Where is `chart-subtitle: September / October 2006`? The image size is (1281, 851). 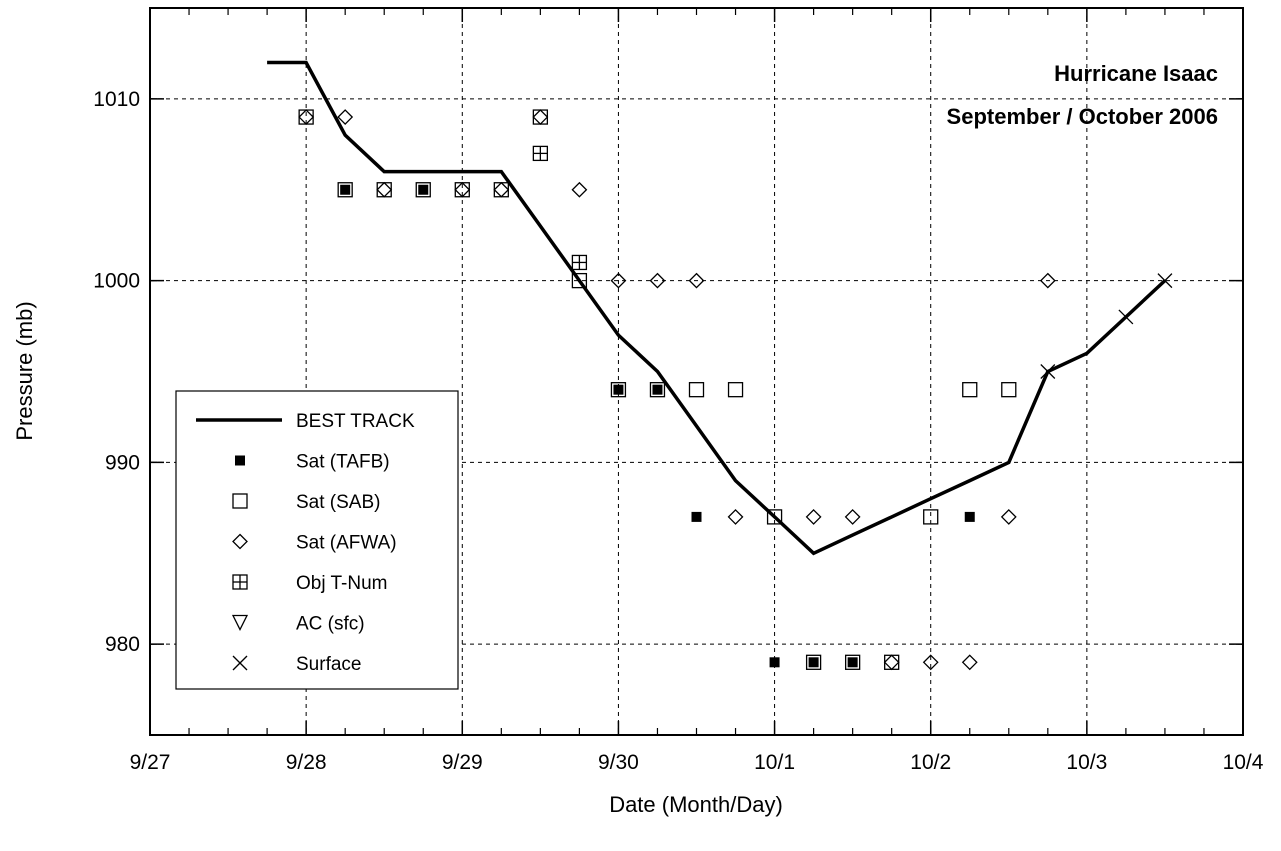
chart-subtitle: September / October 2006 is located at coordinates (1082, 116).